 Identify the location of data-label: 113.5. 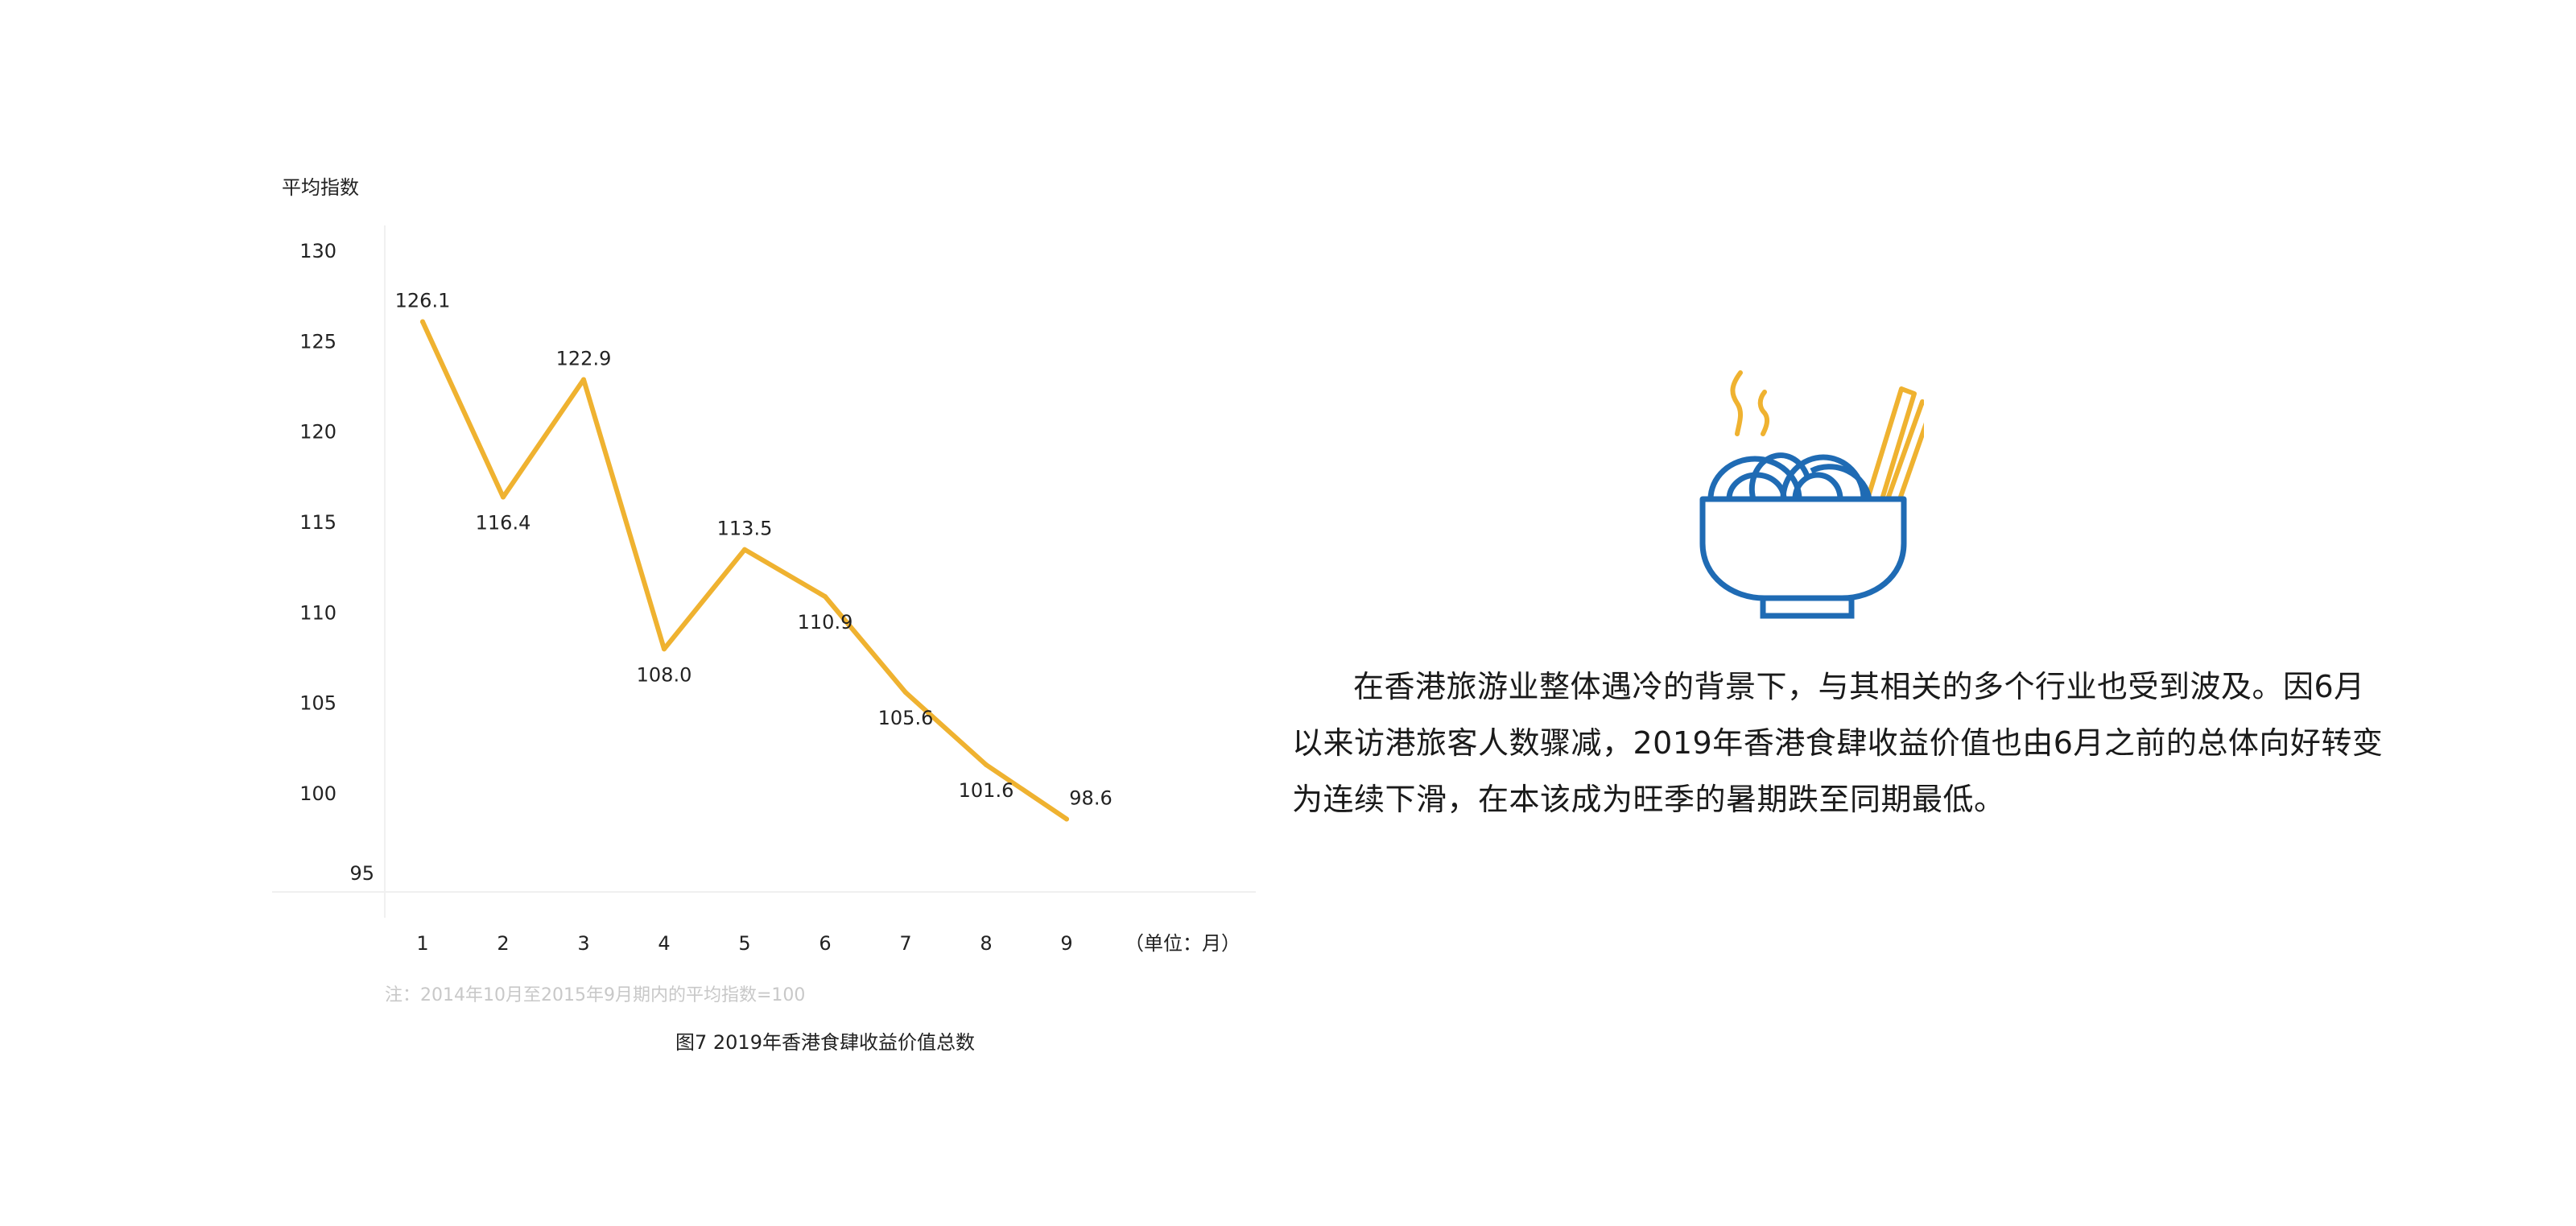
(745, 529).